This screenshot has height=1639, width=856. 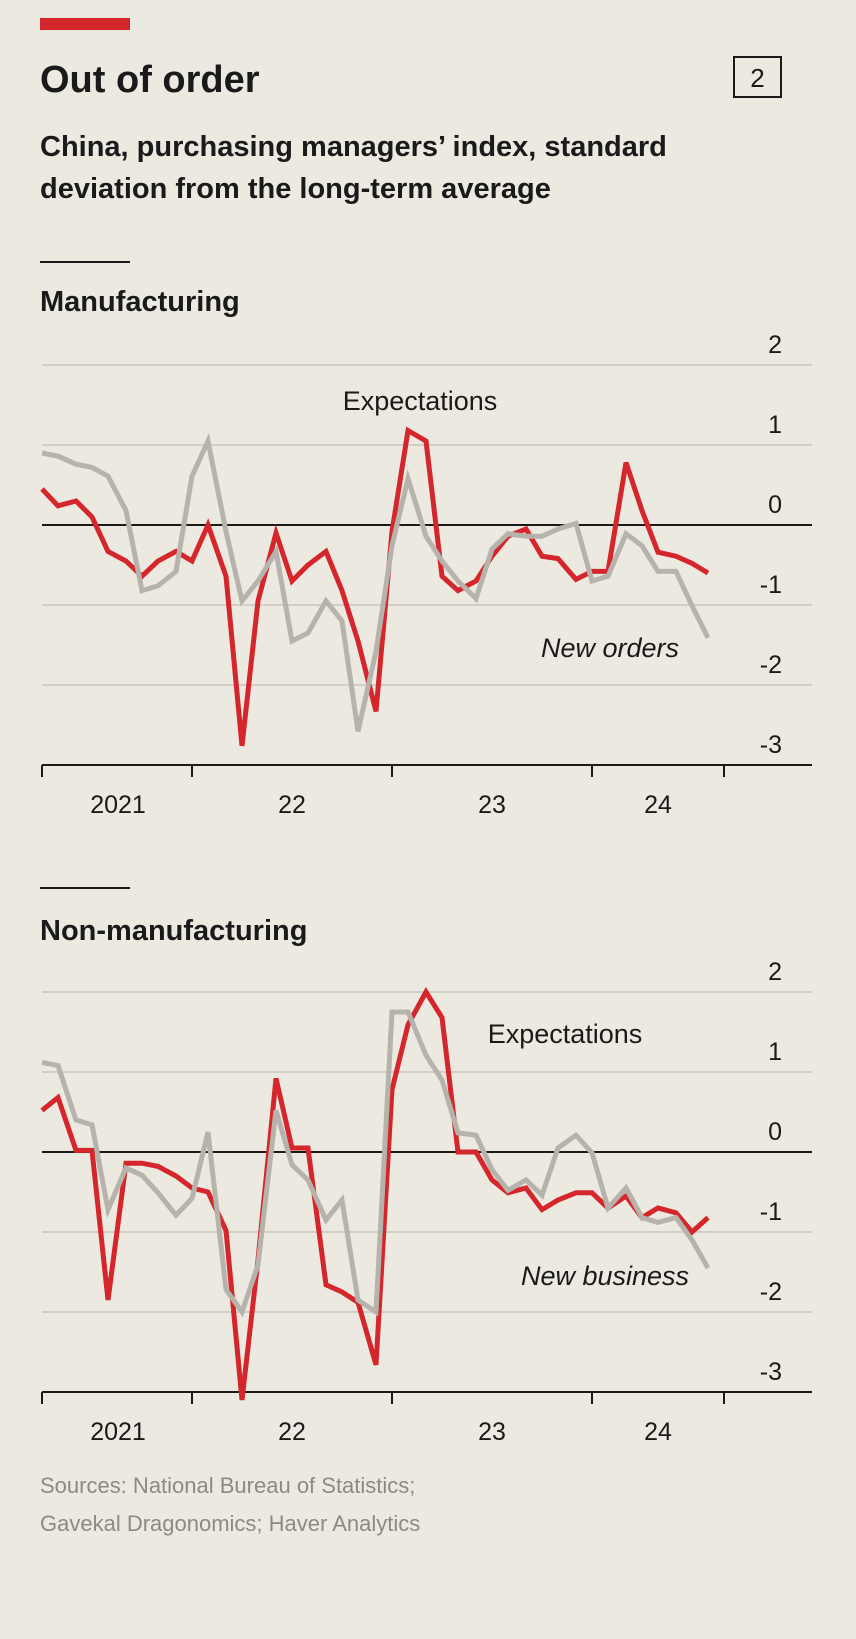 I want to click on panel-title: Manufacturing, so click(x=140, y=302).